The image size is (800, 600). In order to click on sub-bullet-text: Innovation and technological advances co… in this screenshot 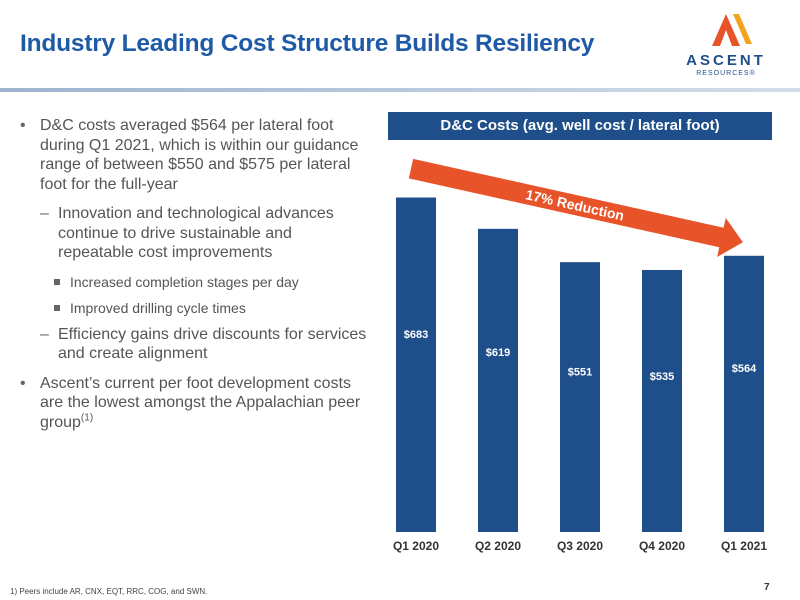, I will do `click(196, 233)`.